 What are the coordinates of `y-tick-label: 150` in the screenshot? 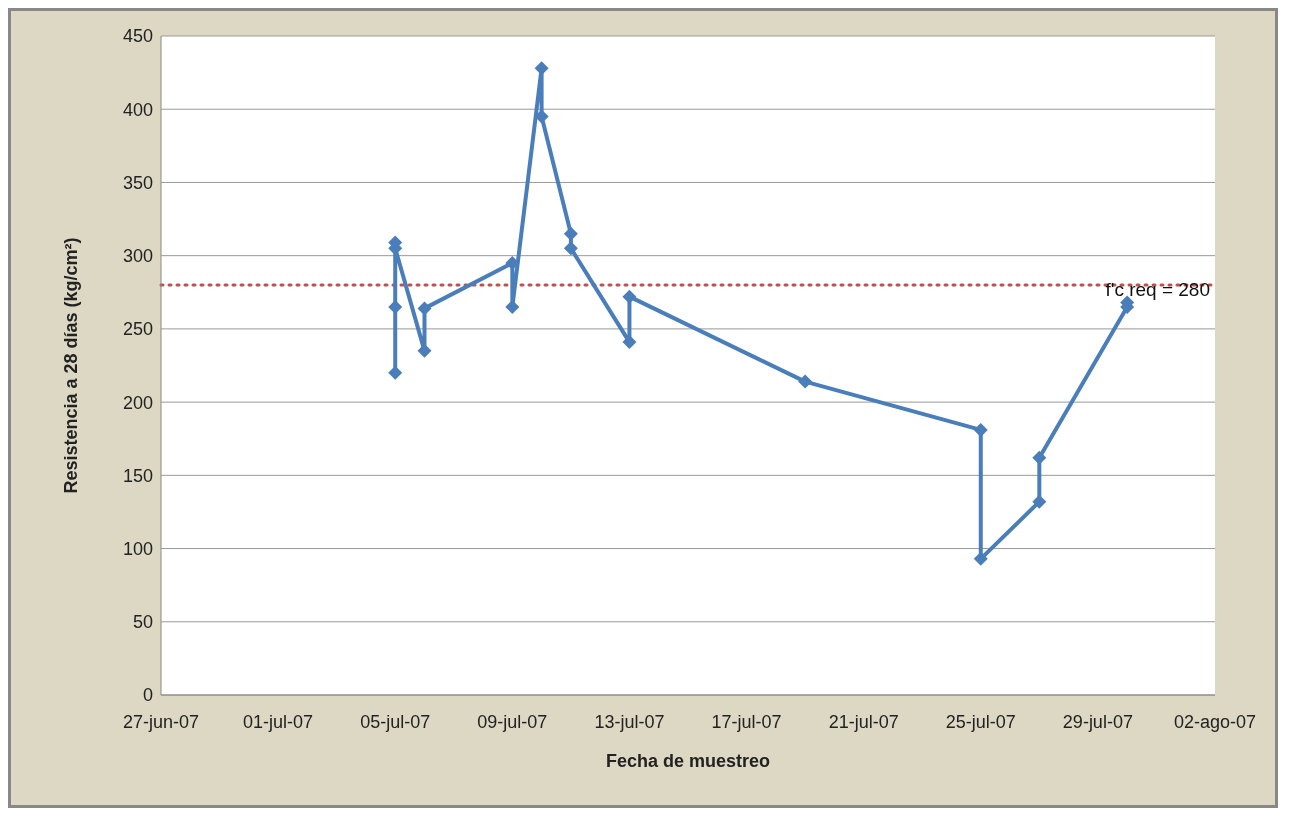 It's located at (137, 475).